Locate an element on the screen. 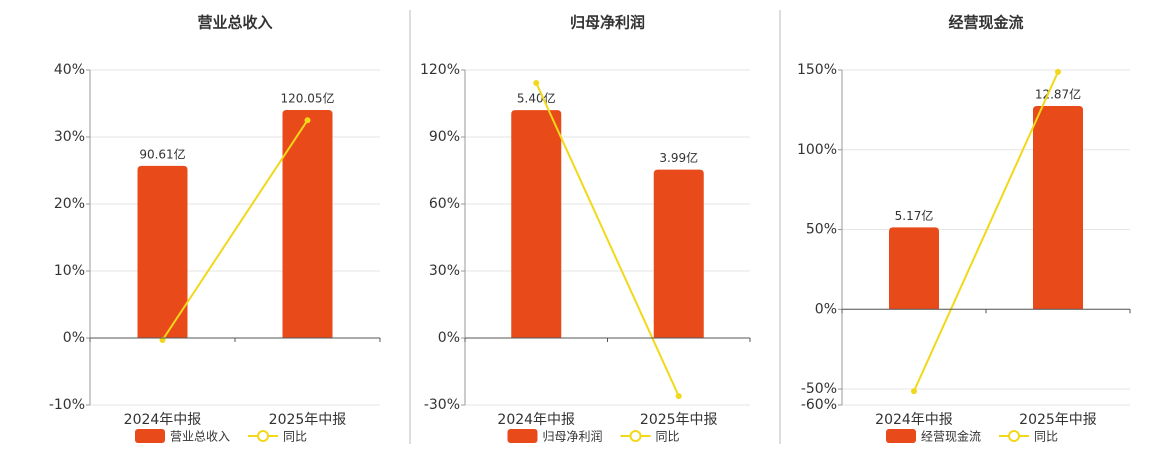 The height and width of the screenshot is (450, 1160). legend-label: 归母净利润 is located at coordinates (573, 437).